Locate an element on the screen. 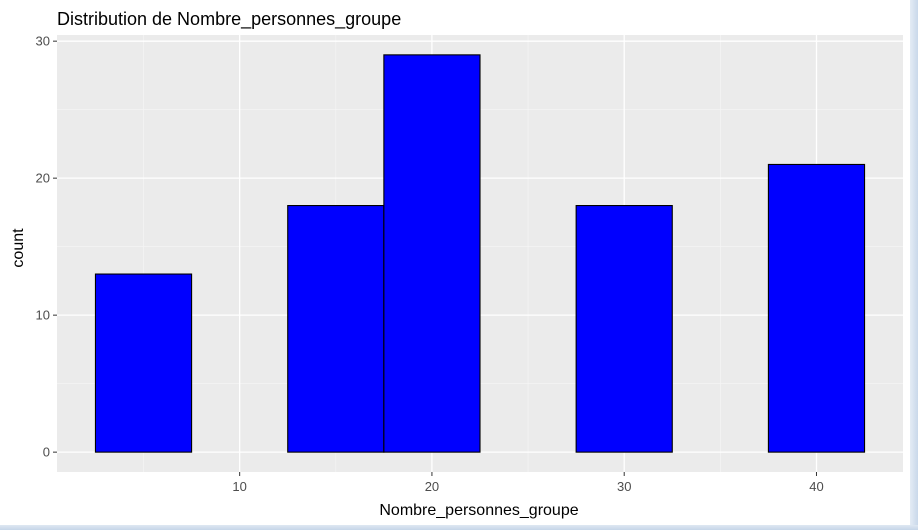  x-tick-label: 20 is located at coordinates (432, 486).